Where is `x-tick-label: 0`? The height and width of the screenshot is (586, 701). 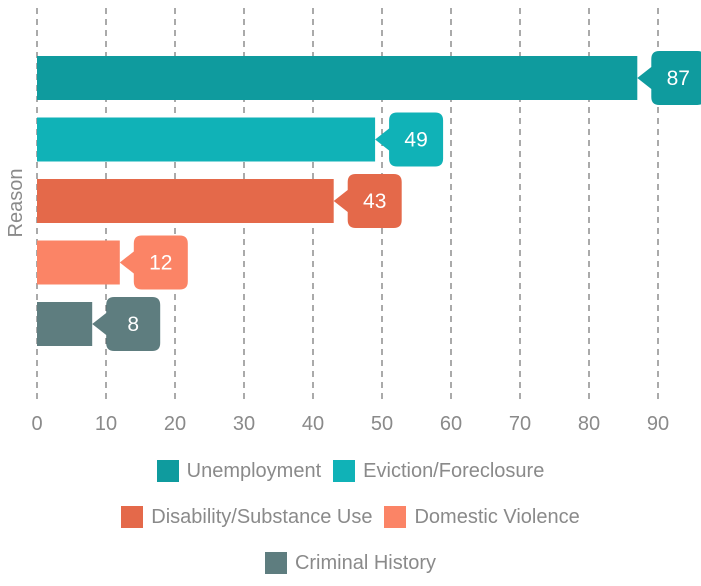
x-tick-label: 0 is located at coordinates (36, 424).